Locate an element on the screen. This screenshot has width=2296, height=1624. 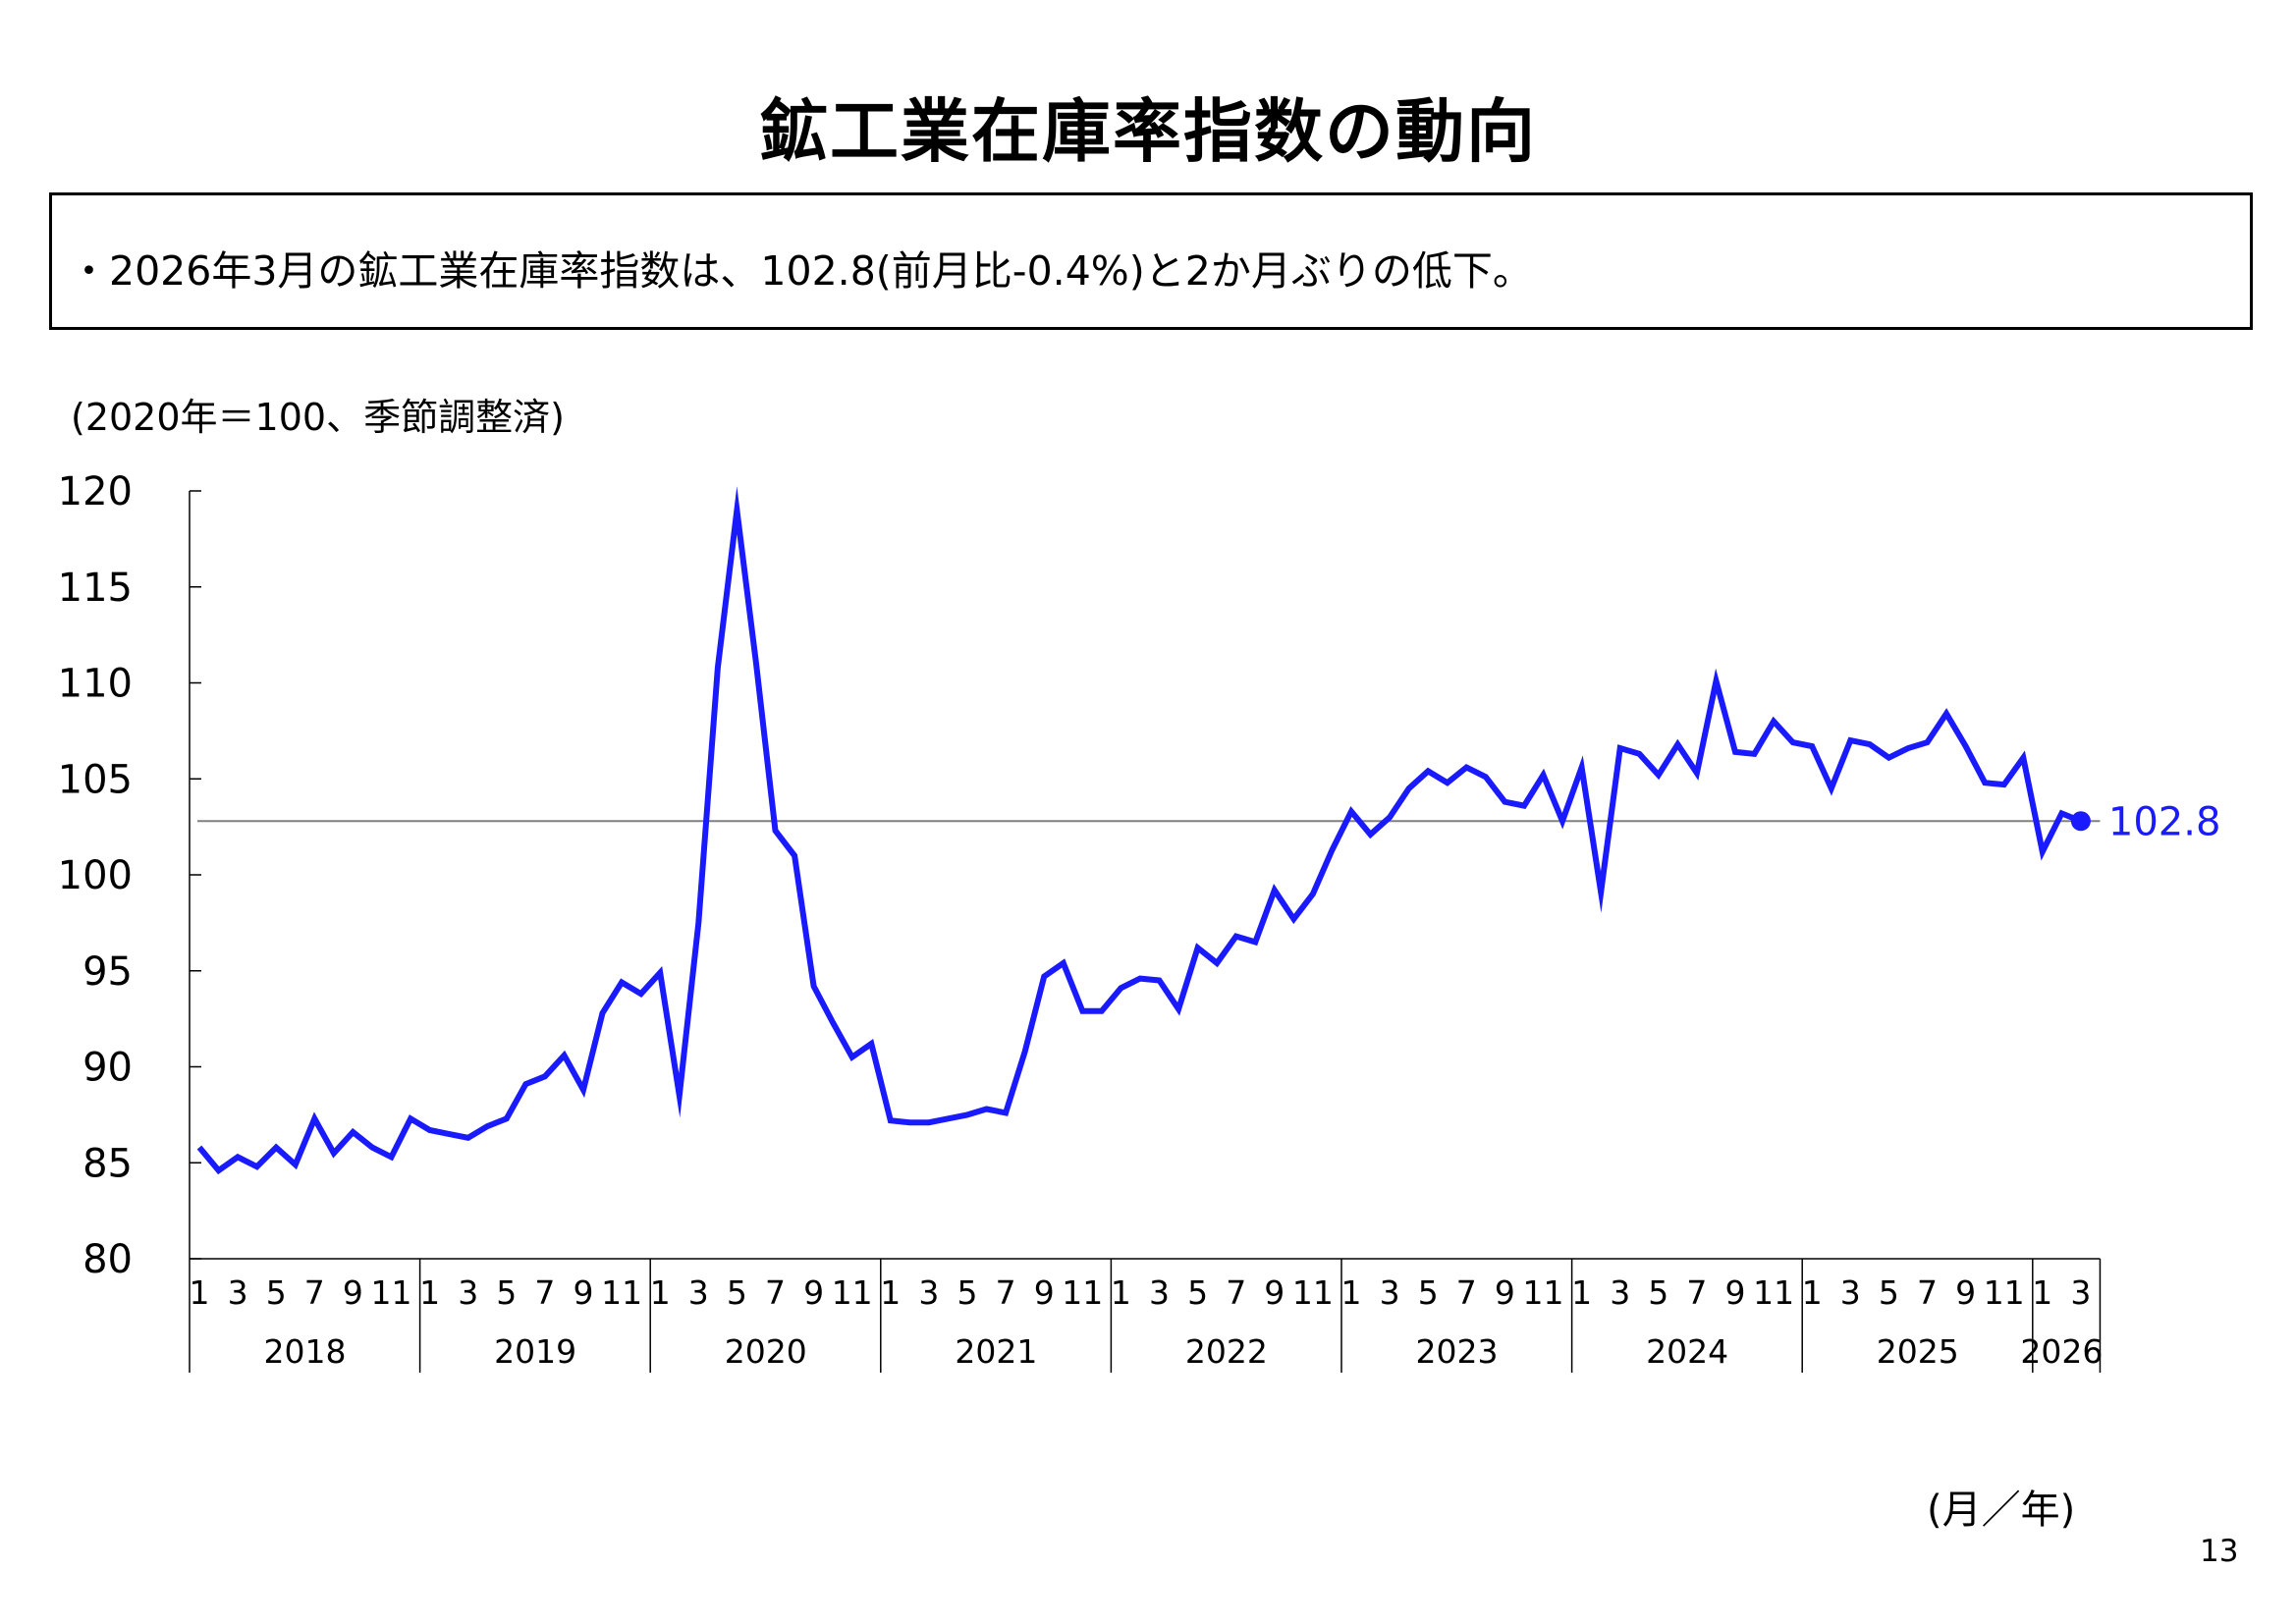
x-year-label: 2025 is located at coordinates (1918, 1351).